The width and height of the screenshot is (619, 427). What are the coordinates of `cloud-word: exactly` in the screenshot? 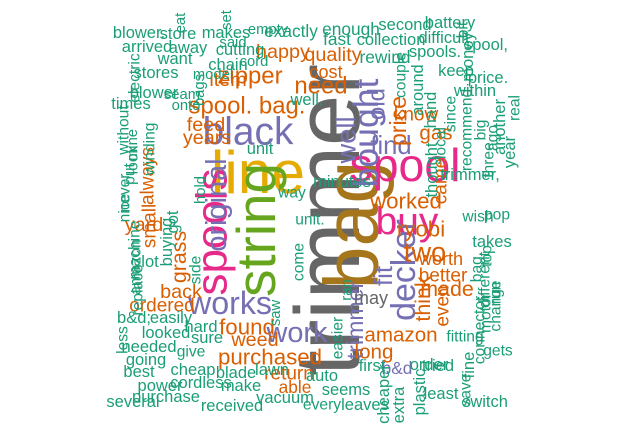 It's located at (291, 31).